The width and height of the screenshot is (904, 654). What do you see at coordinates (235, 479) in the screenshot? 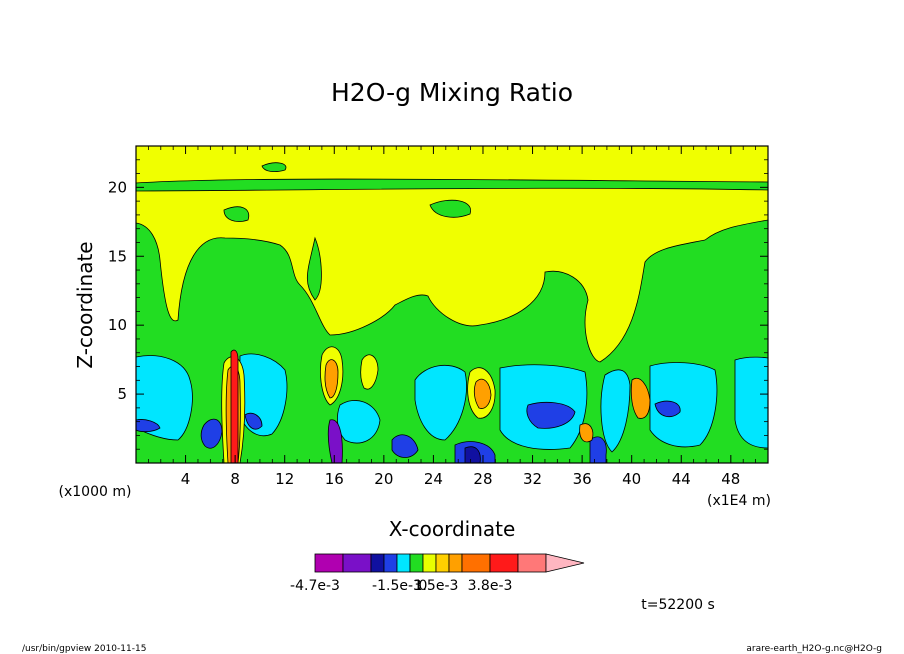
I see `x-tick-label: 8` at bounding box center [235, 479].